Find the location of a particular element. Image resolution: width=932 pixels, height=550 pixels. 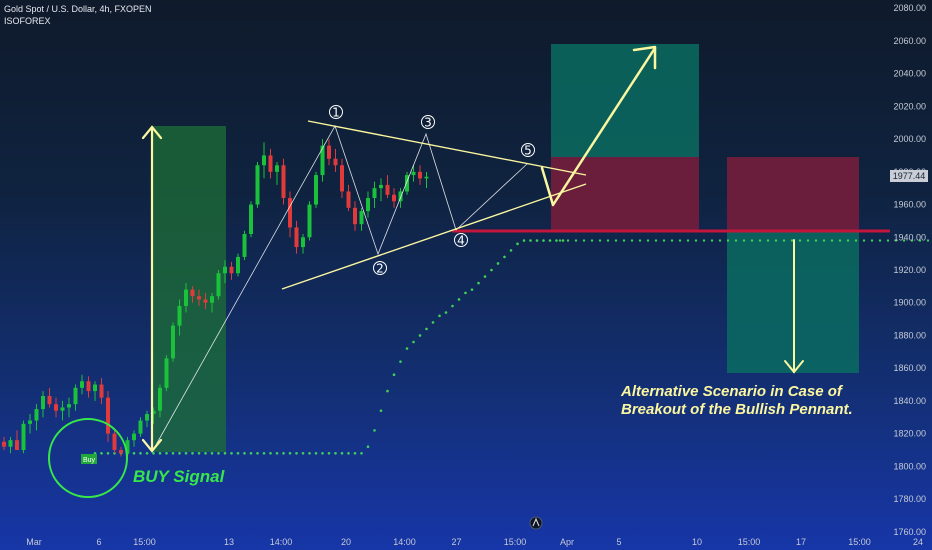

buy-signal-circle is located at coordinates (88, 458).